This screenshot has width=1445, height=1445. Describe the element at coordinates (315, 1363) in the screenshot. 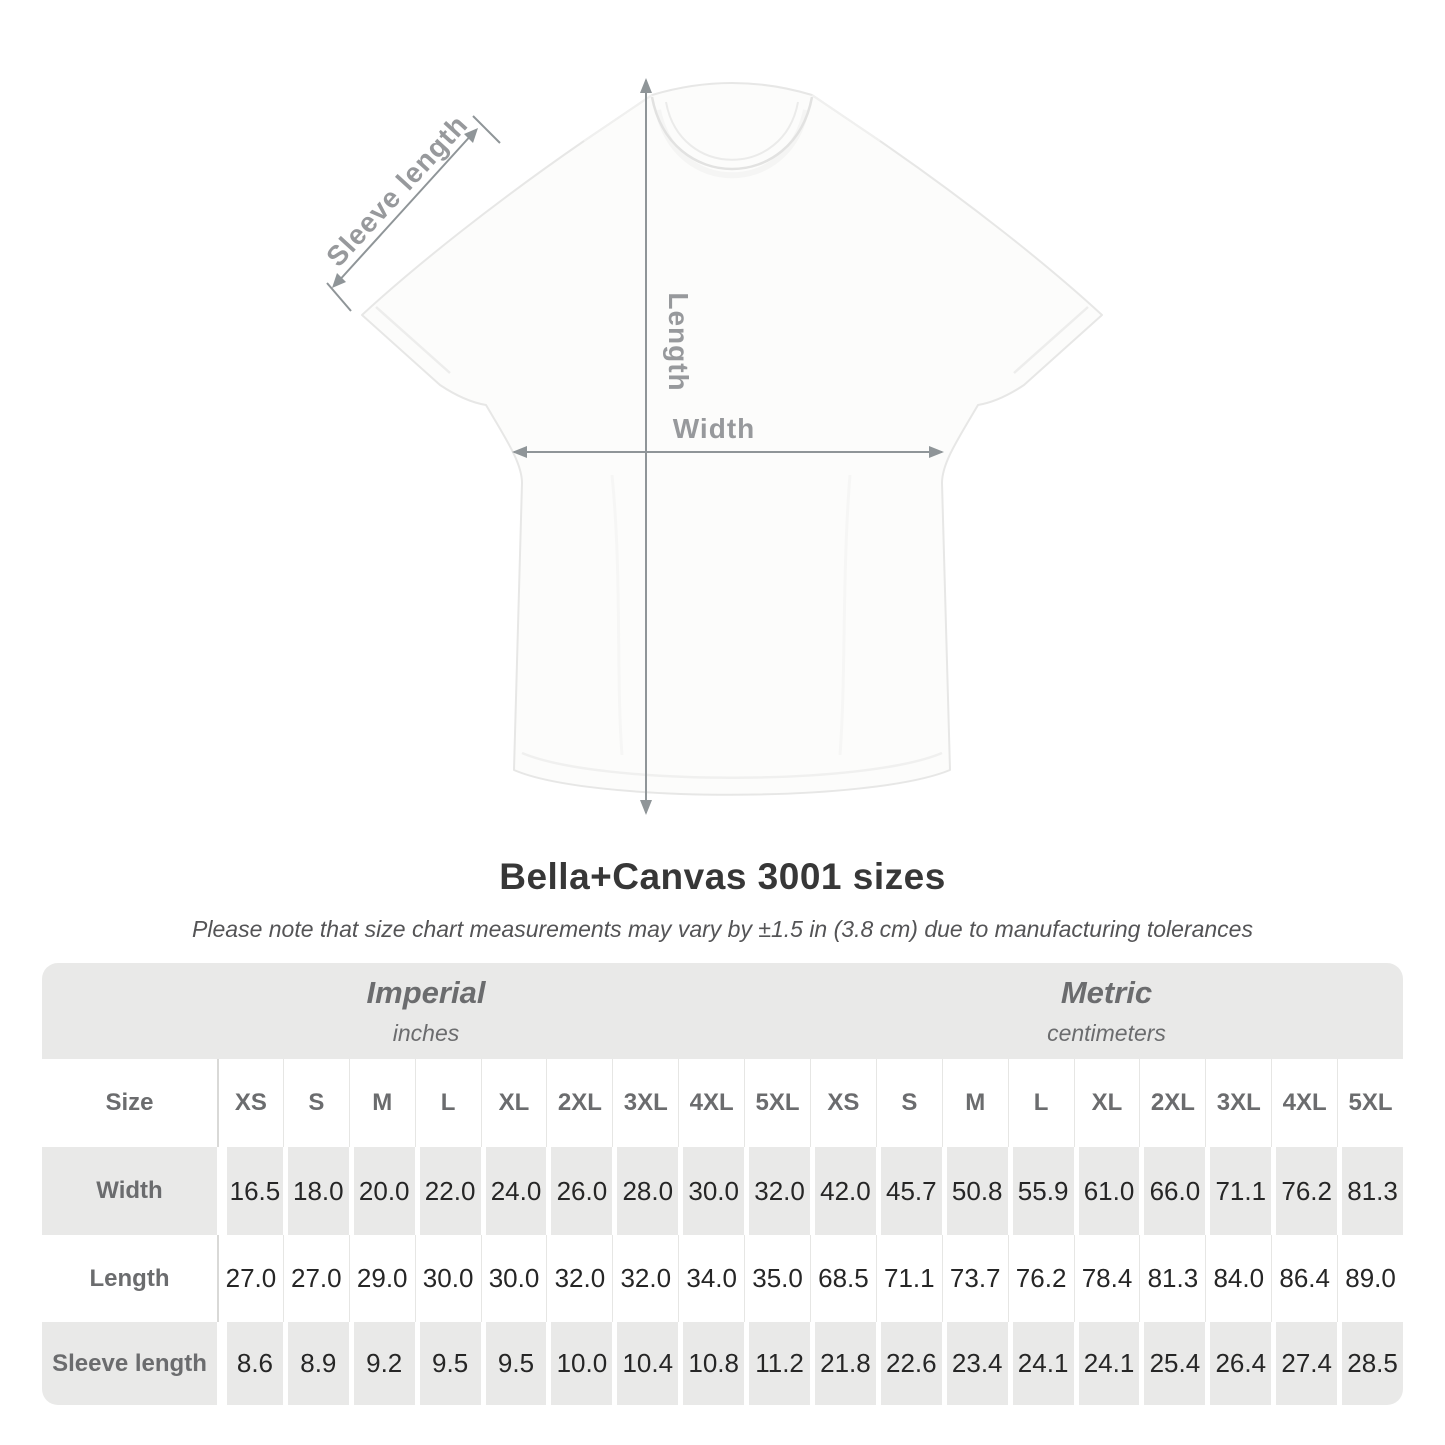

I see `value-cell: 8.9` at that location.